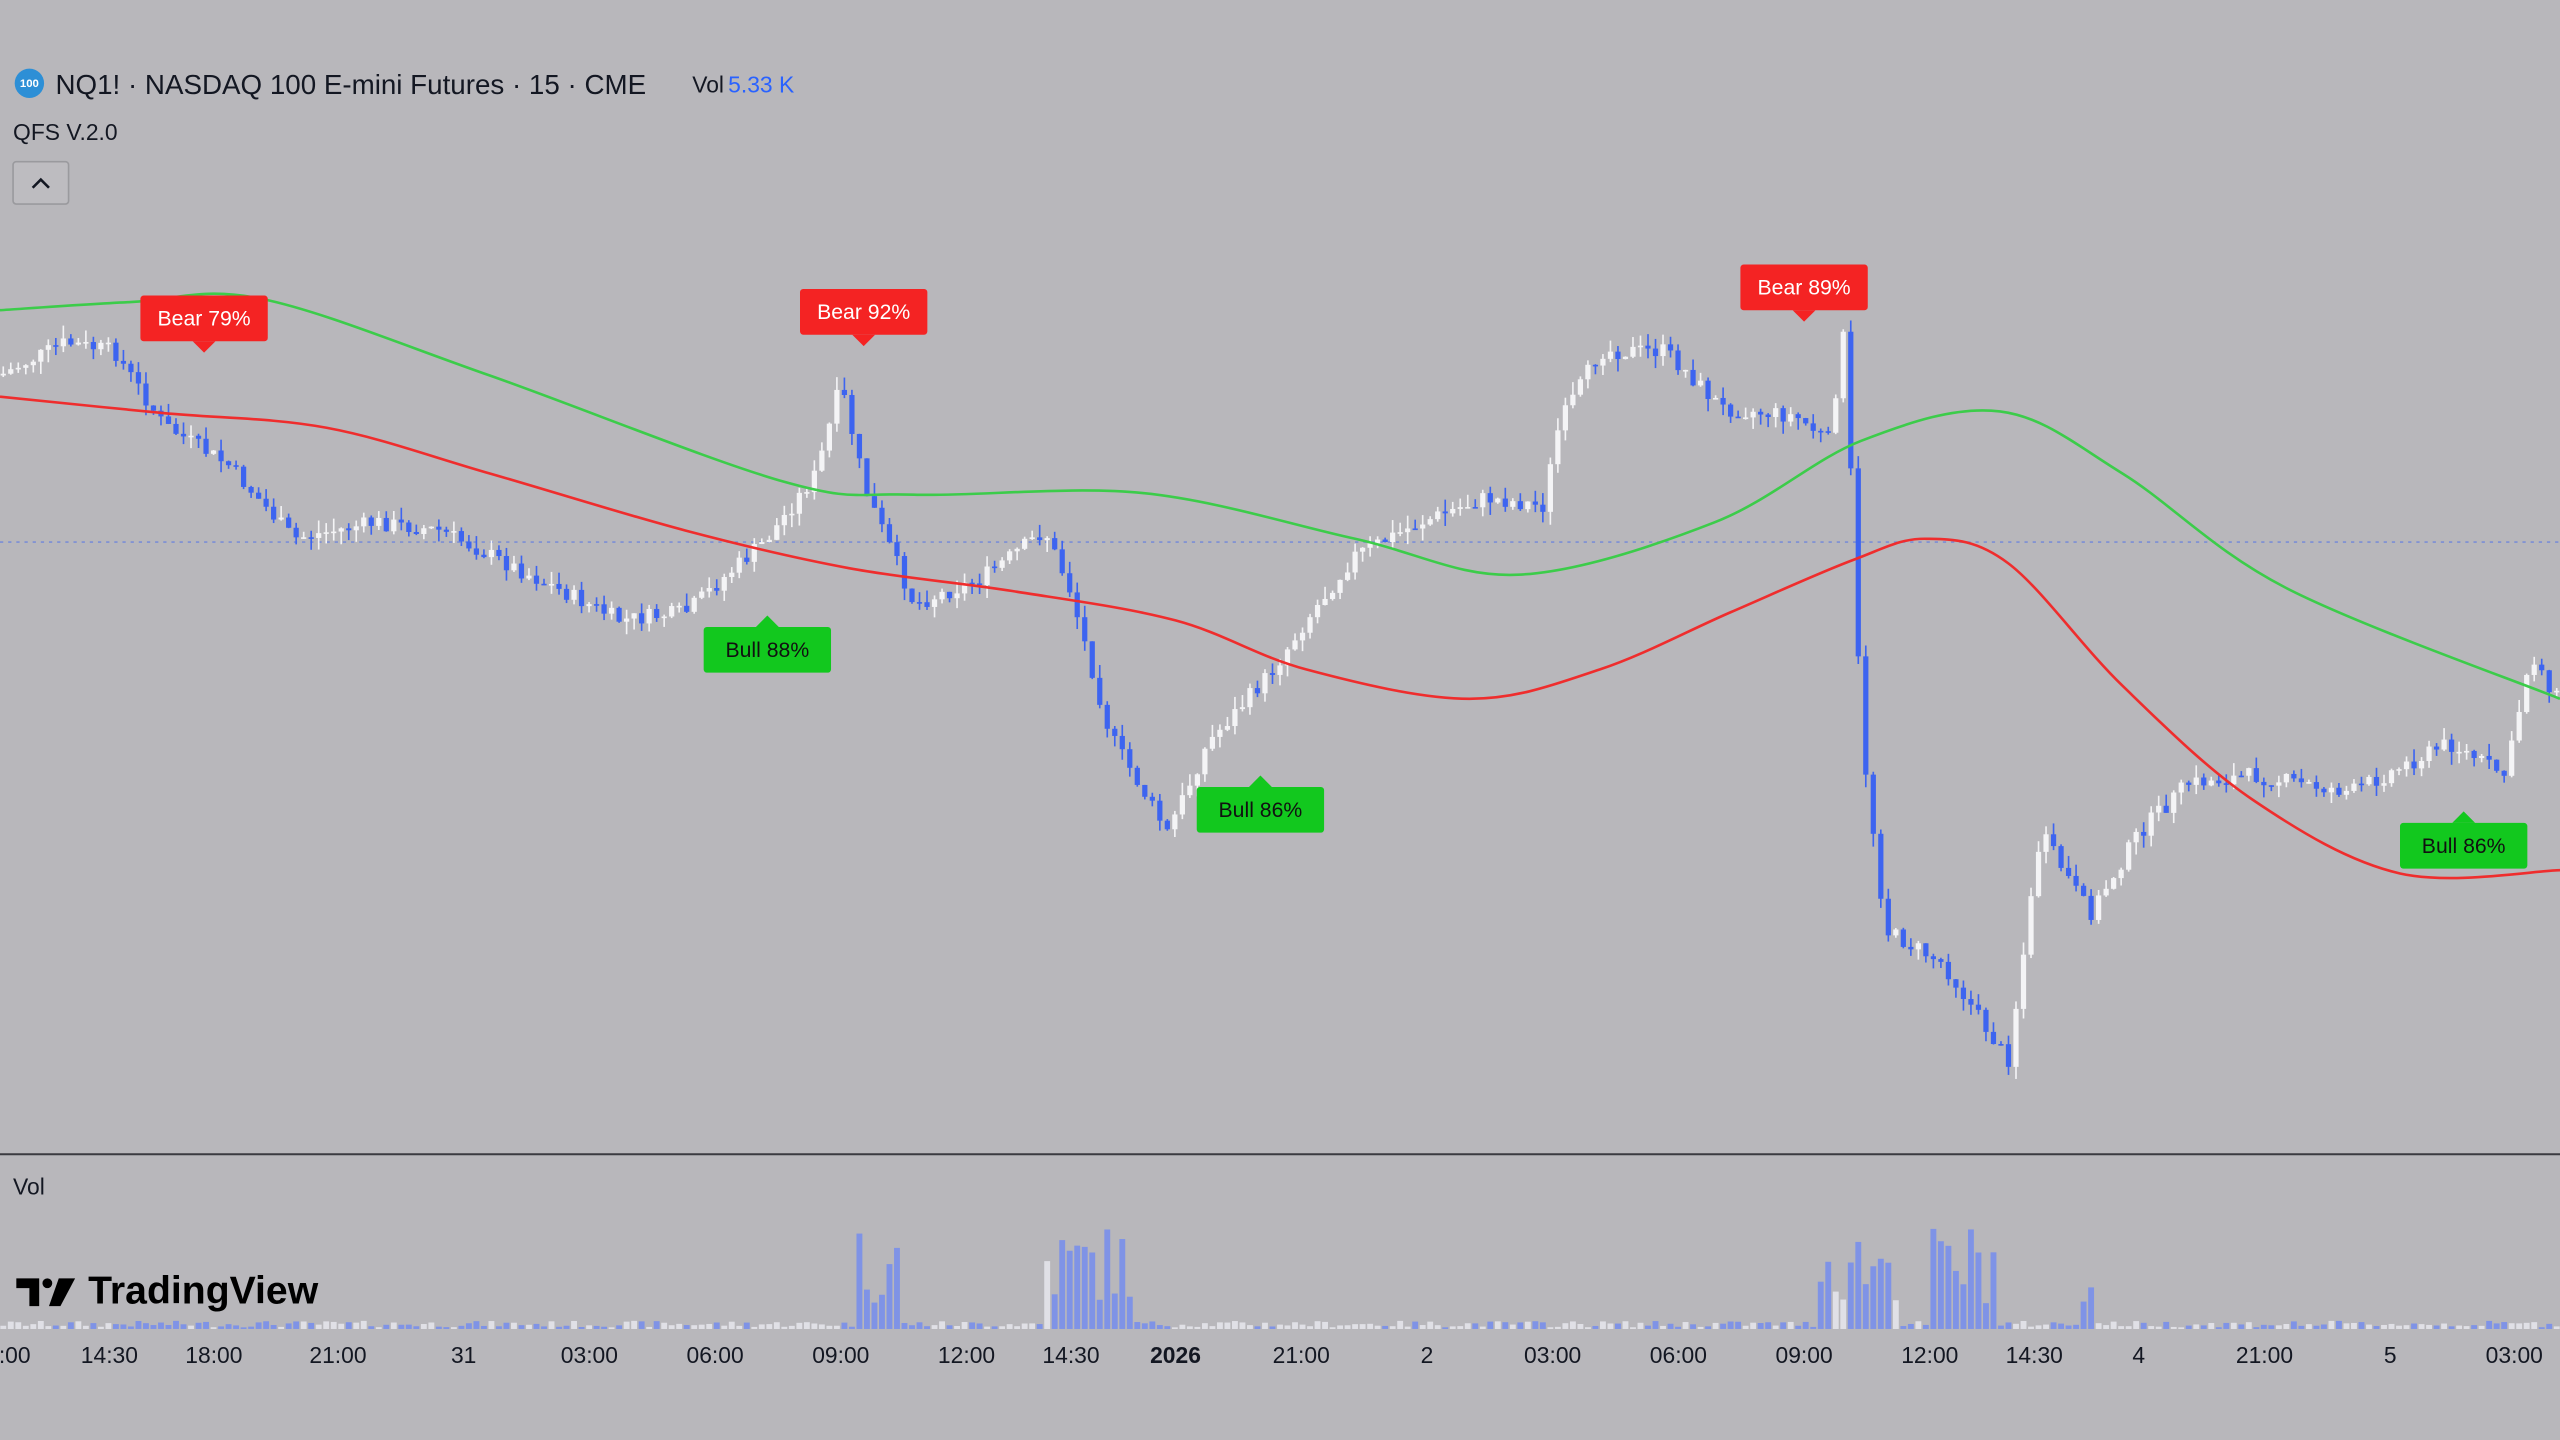 The width and height of the screenshot is (2560, 1440). I want to click on bull-label-text: Bull 86%, so click(2464, 846).